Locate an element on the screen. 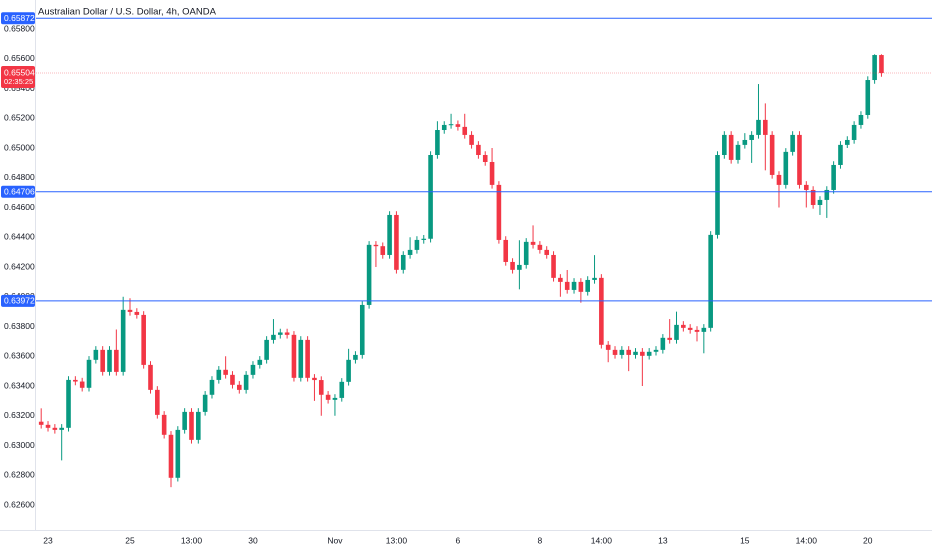 This screenshot has height=550, width=932. price-line-label: 0.64706 is located at coordinates (19, 191).